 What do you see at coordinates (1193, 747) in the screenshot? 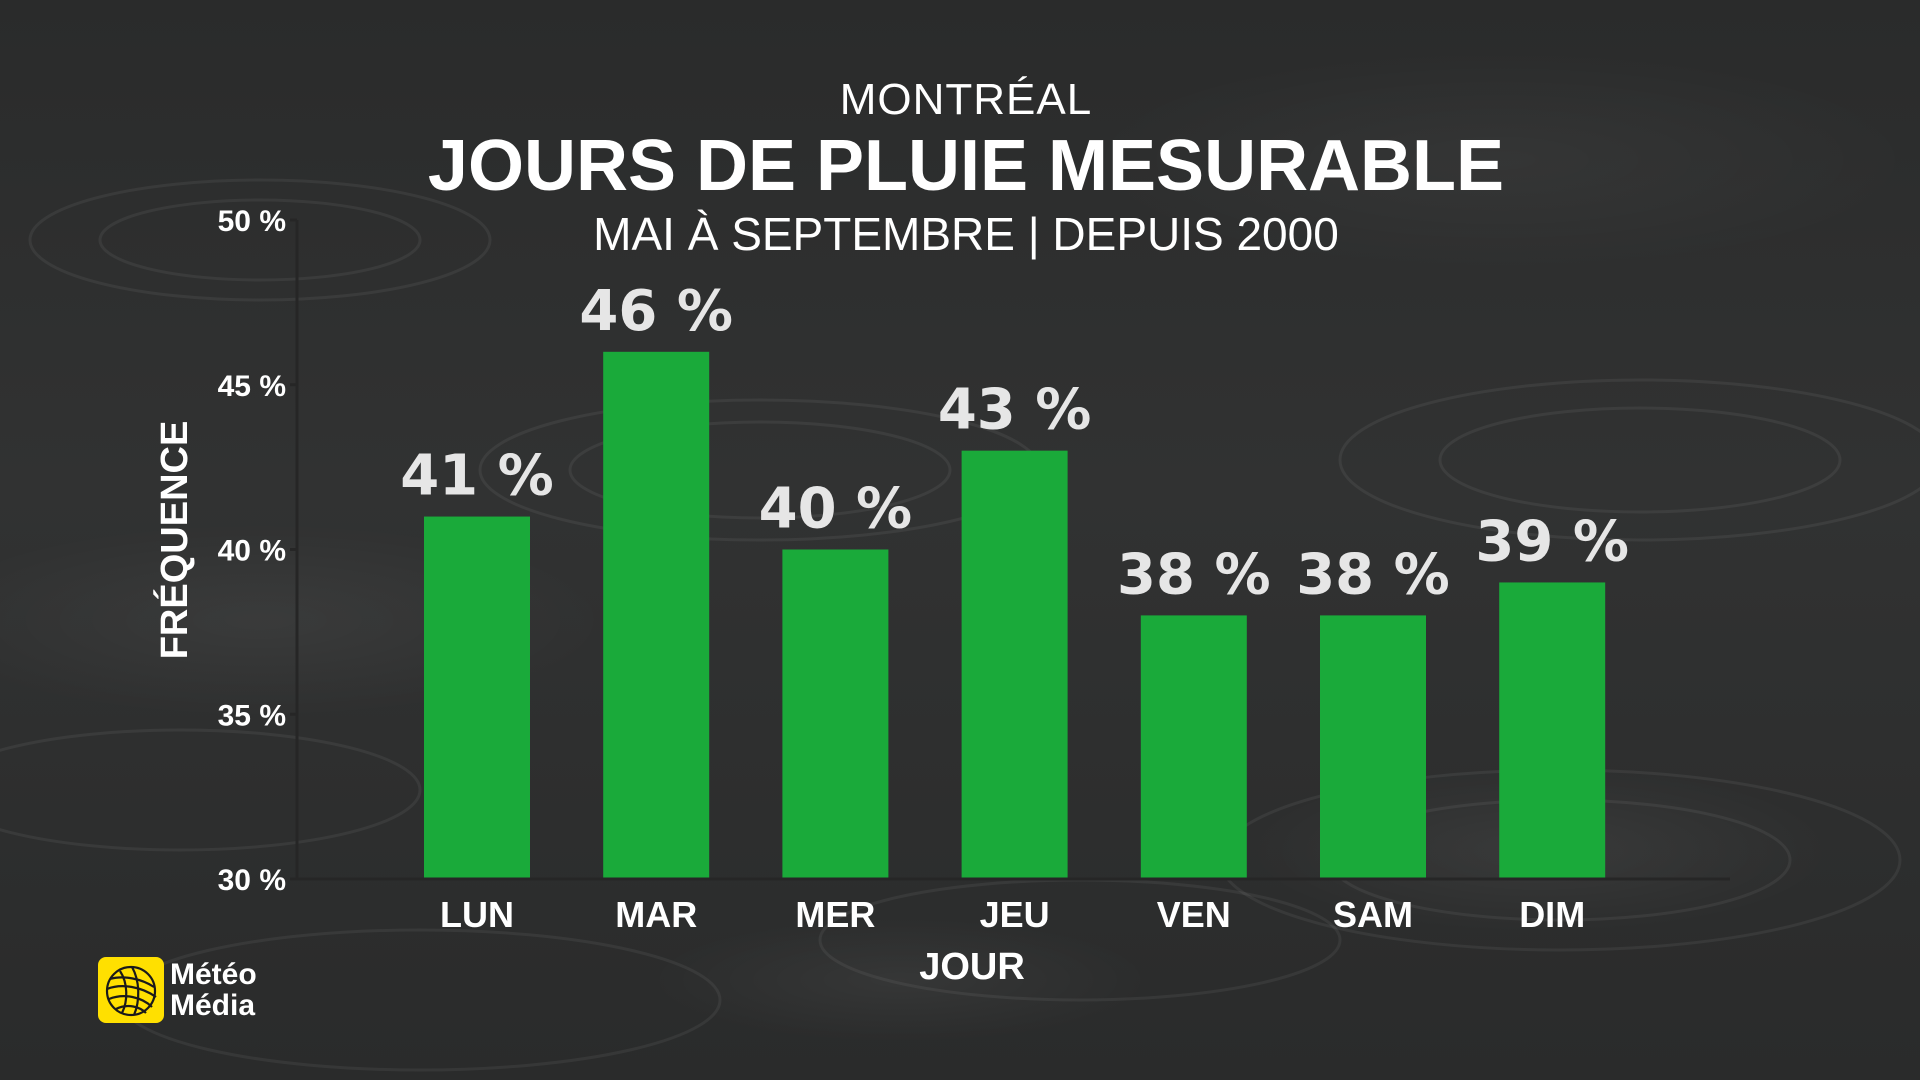
I see `bar-ven` at bounding box center [1193, 747].